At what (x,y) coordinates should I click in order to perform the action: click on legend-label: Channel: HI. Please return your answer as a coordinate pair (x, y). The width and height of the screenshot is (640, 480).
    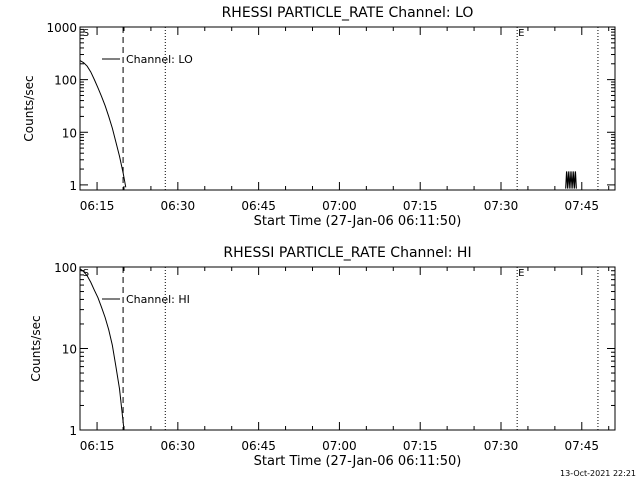
    Looking at the image, I should click on (158, 299).